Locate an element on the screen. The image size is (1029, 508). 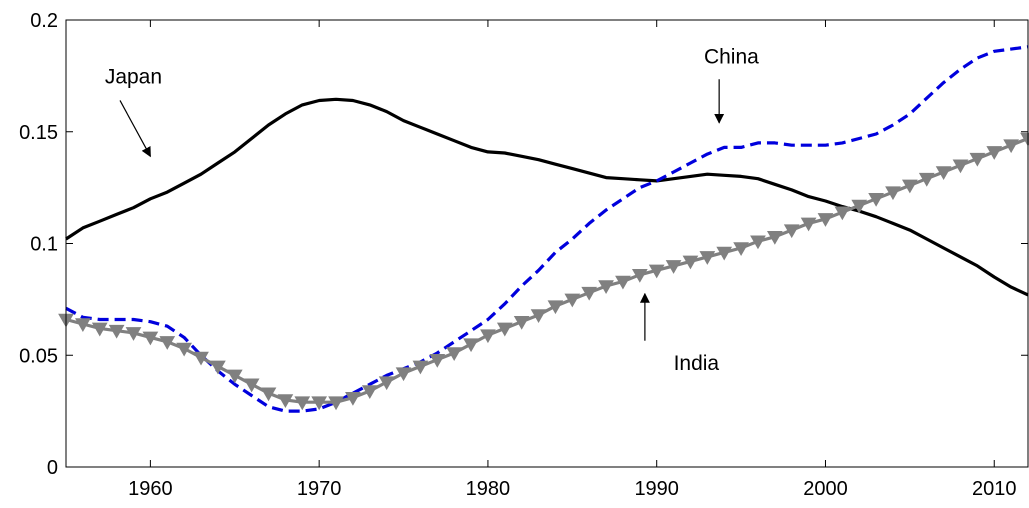
annotation-label-china: China is located at coordinates (731, 57).